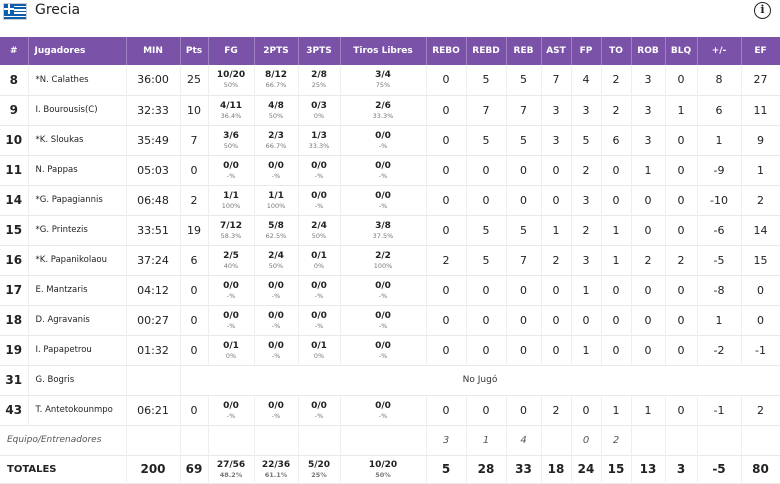  Describe the element at coordinates (231, 51) in the screenshot. I see `column-header: FG` at that location.